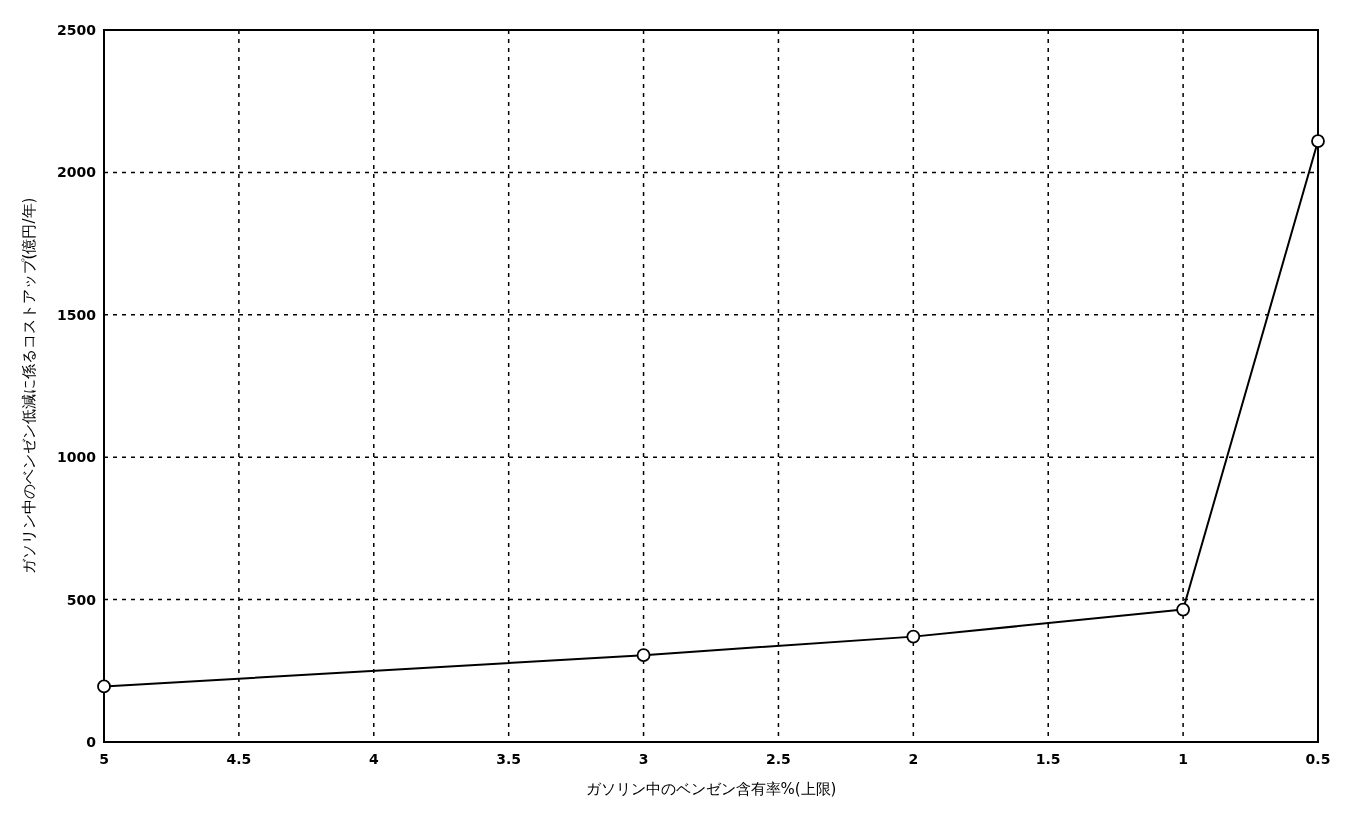 This screenshot has width=1359, height=819. What do you see at coordinates (29, 386) in the screenshot?
I see `y-axis-title: ガソリン中のベンゼン低減に係るコストアップ(億円/年)` at bounding box center [29, 386].